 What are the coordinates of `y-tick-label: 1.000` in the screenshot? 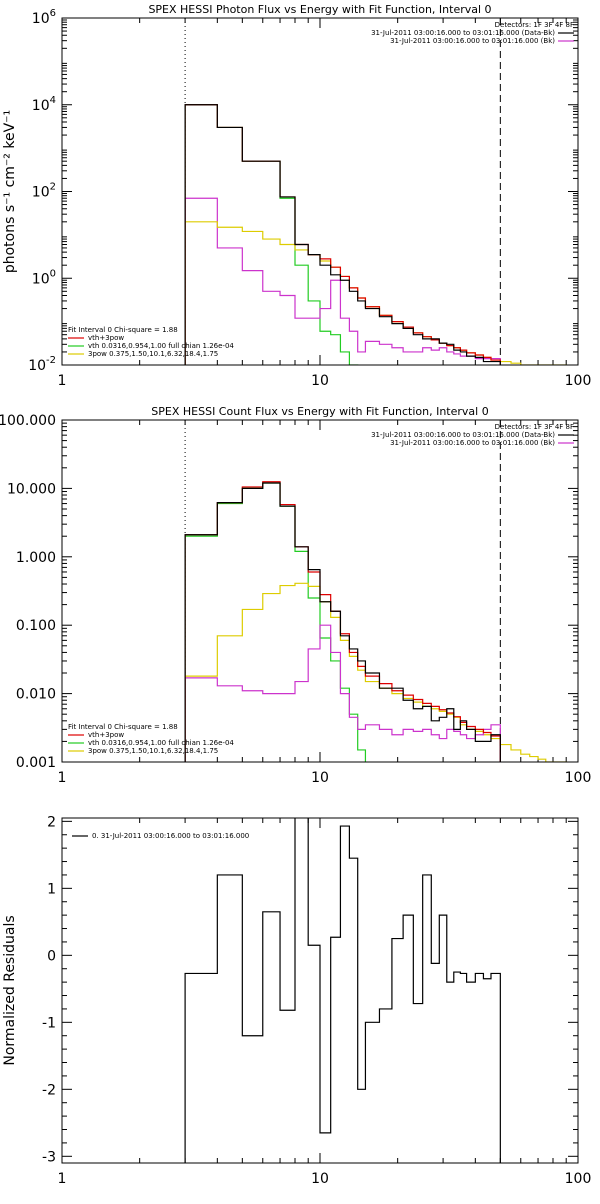 It's located at (36, 558).